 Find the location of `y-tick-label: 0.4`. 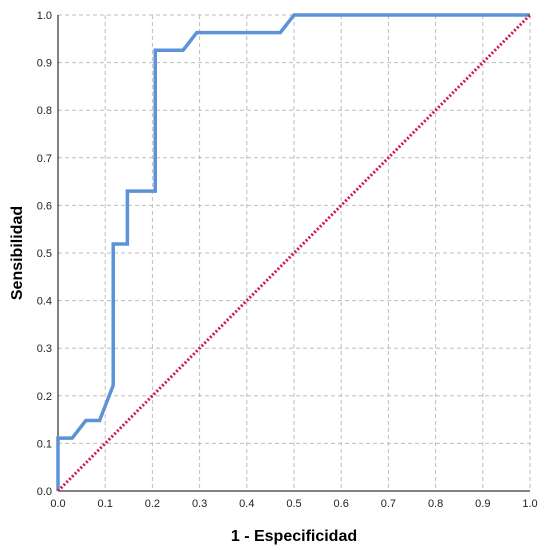

y-tick-label: 0.4 is located at coordinates (44, 302).